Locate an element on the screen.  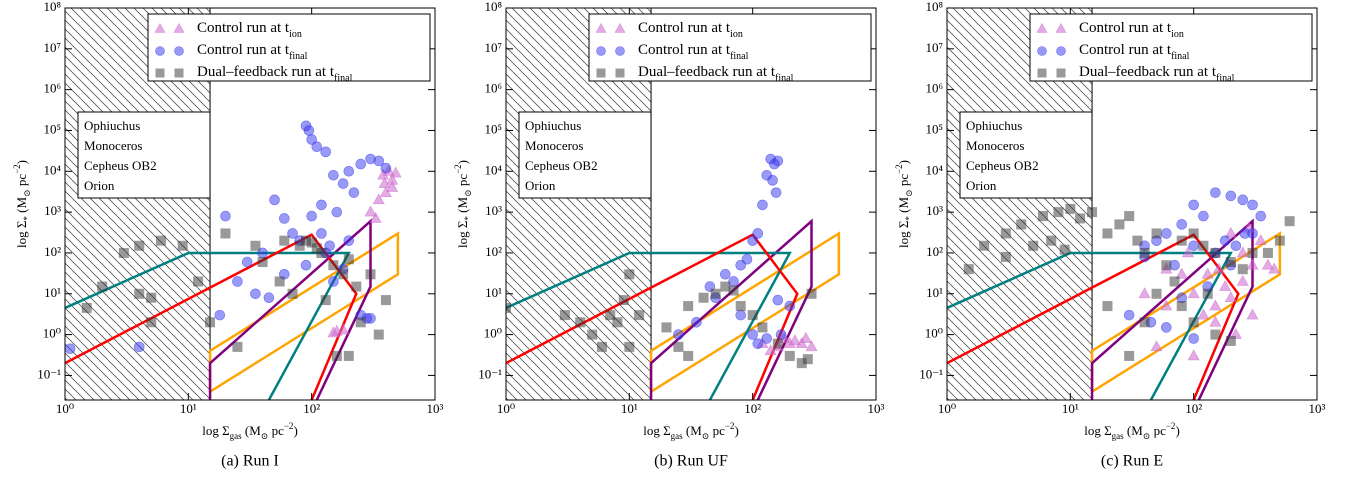
y-tick-label: 10⁷ is located at coordinates (934, 47).